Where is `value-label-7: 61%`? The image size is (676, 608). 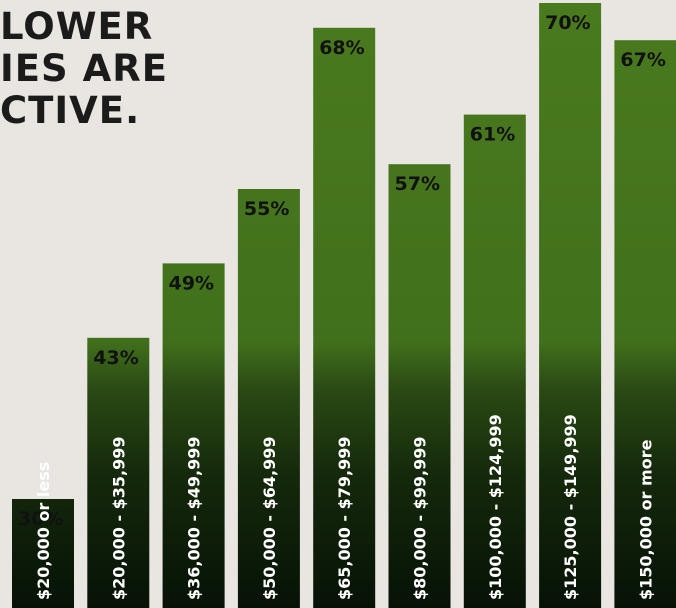 value-label-7: 61% is located at coordinates (492, 135).